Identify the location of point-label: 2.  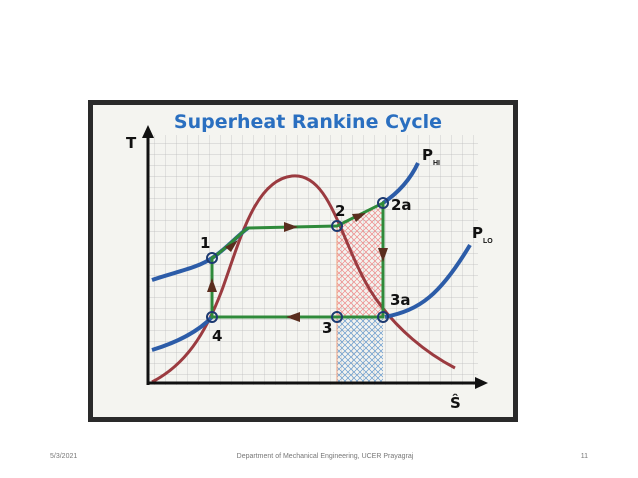
(340, 211).